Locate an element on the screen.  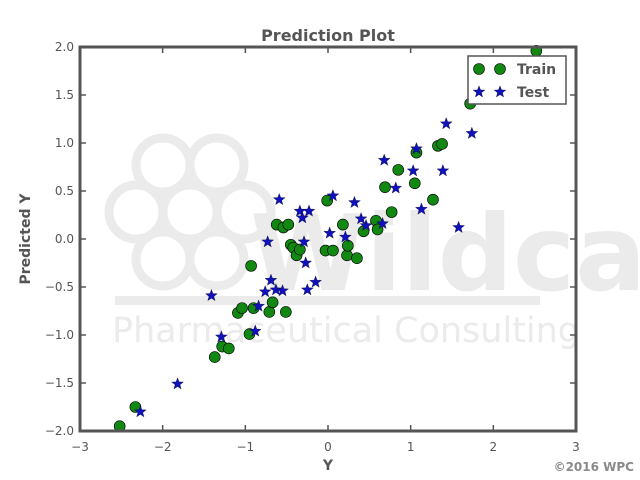
x-axis-label: Y is located at coordinates (328, 466).